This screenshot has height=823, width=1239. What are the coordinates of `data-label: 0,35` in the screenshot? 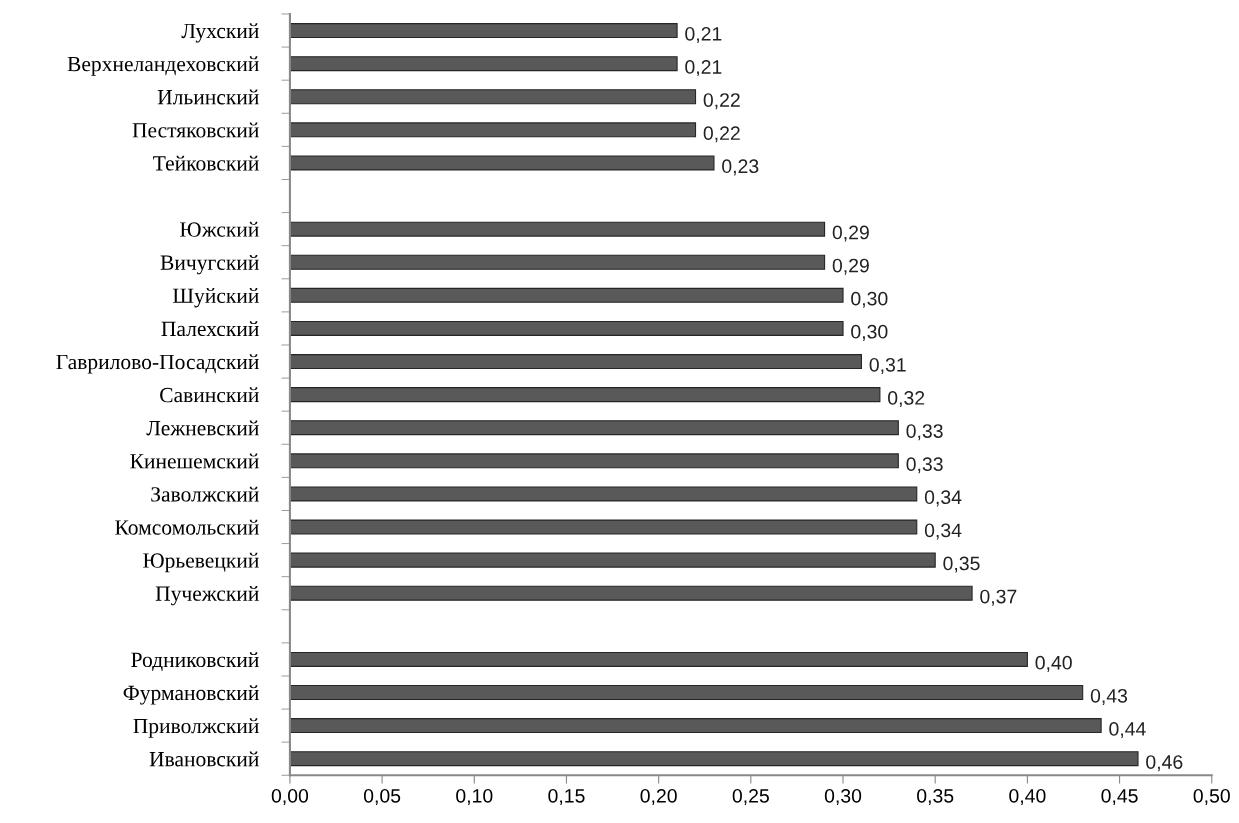 It's located at (961, 564).